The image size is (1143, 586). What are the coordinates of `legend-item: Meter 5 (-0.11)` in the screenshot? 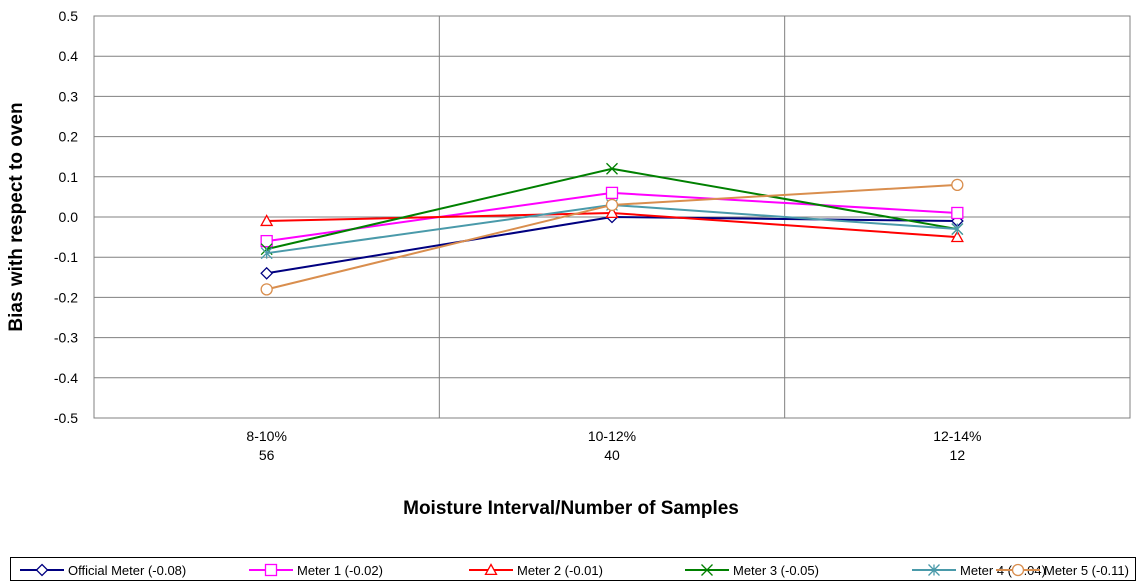 It's located at (1062, 570).